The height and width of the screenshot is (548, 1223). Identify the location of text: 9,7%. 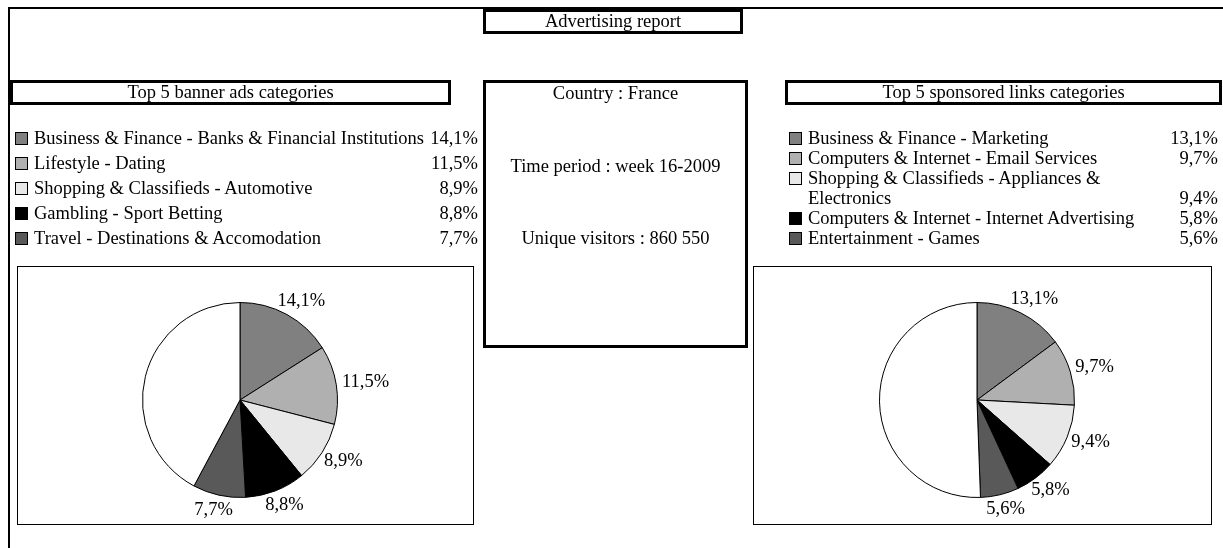
(1198, 158).